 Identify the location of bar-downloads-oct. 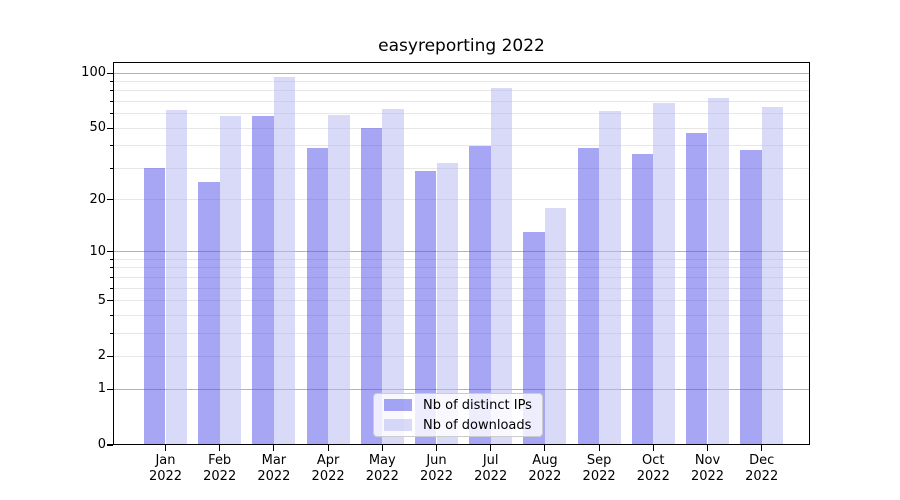
(664, 273).